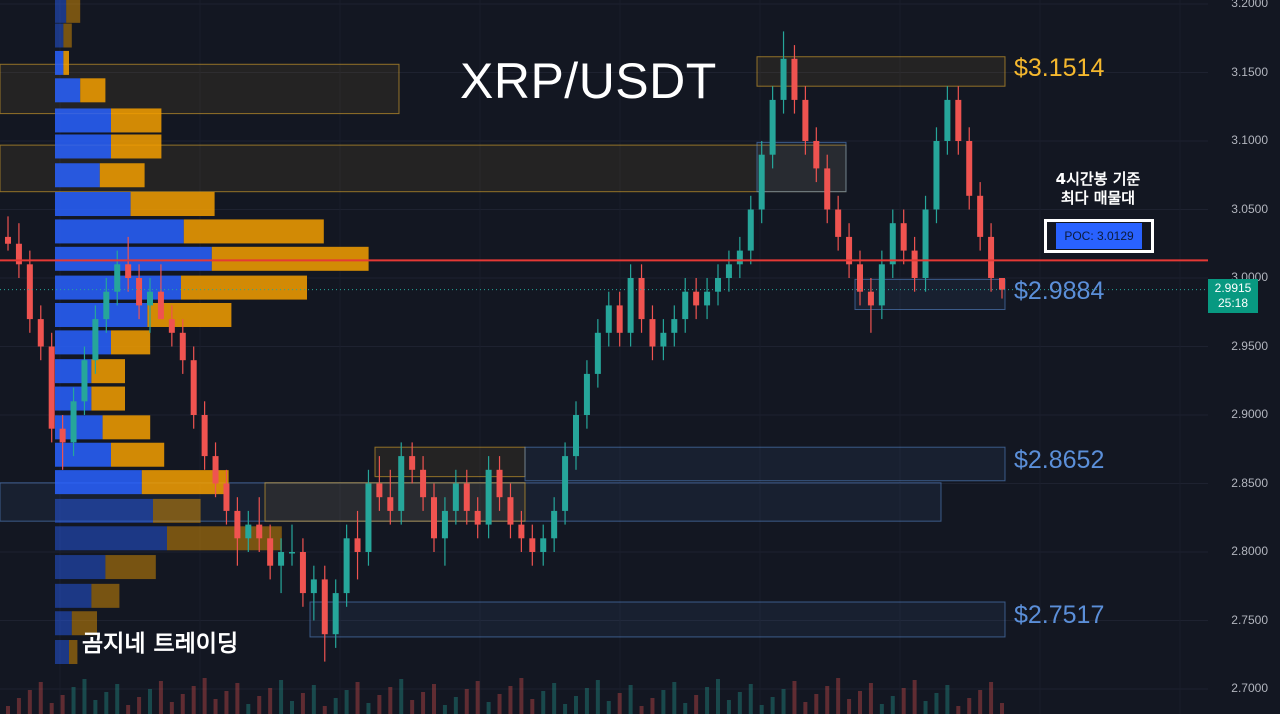 The image size is (1280, 714). I want to click on price-axis-tick: 3.0500, so click(1249, 208).